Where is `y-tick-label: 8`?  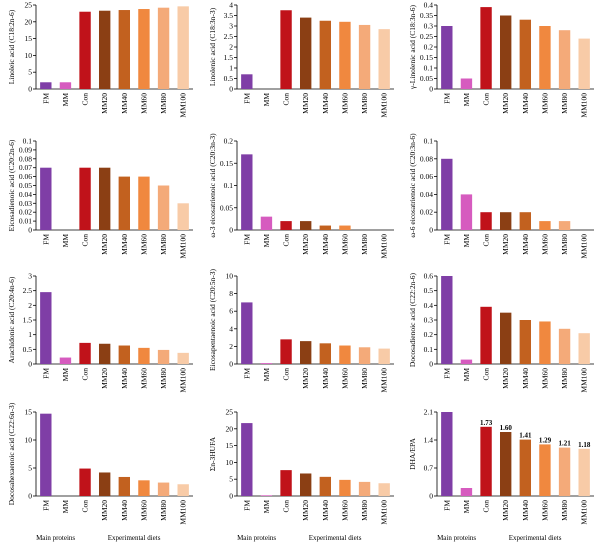
y-tick-label: 8 is located at coordinates (231, 293).